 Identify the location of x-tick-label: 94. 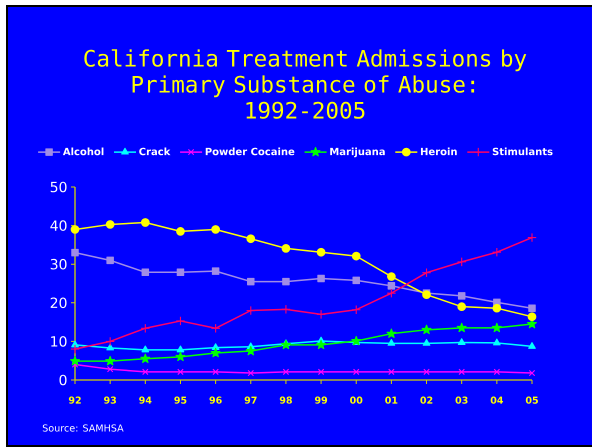
(145, 400).